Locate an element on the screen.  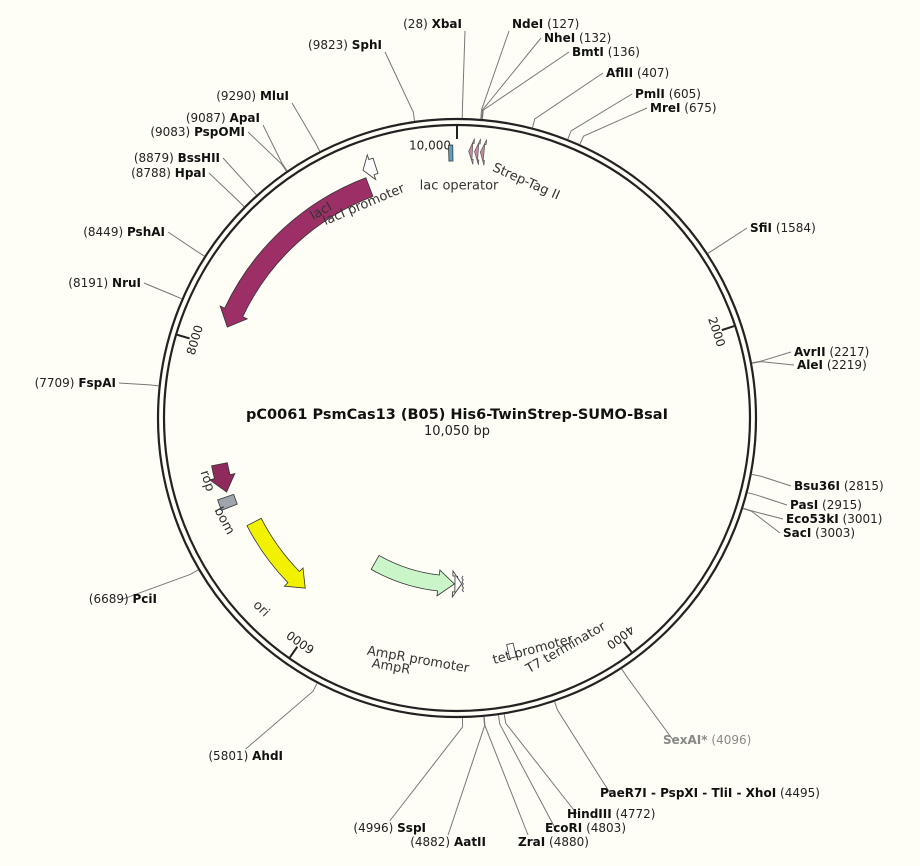
feature-AmpR: AmpR is located at coordinates (414, 616).